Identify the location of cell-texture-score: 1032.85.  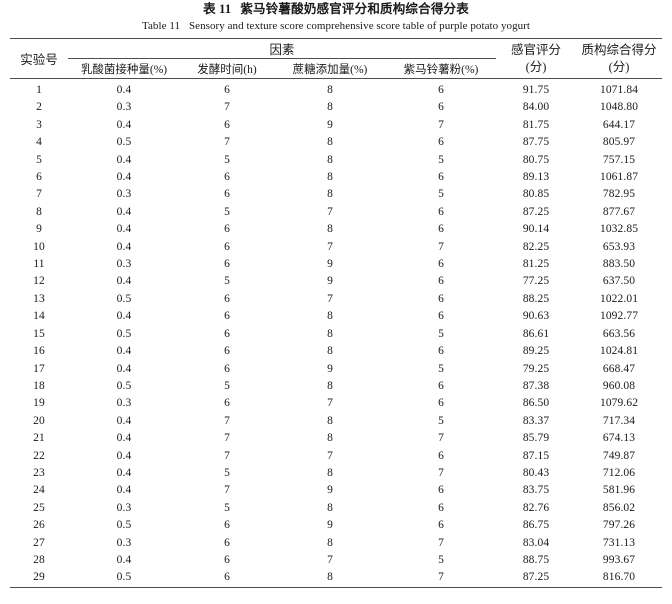
(619, 229).